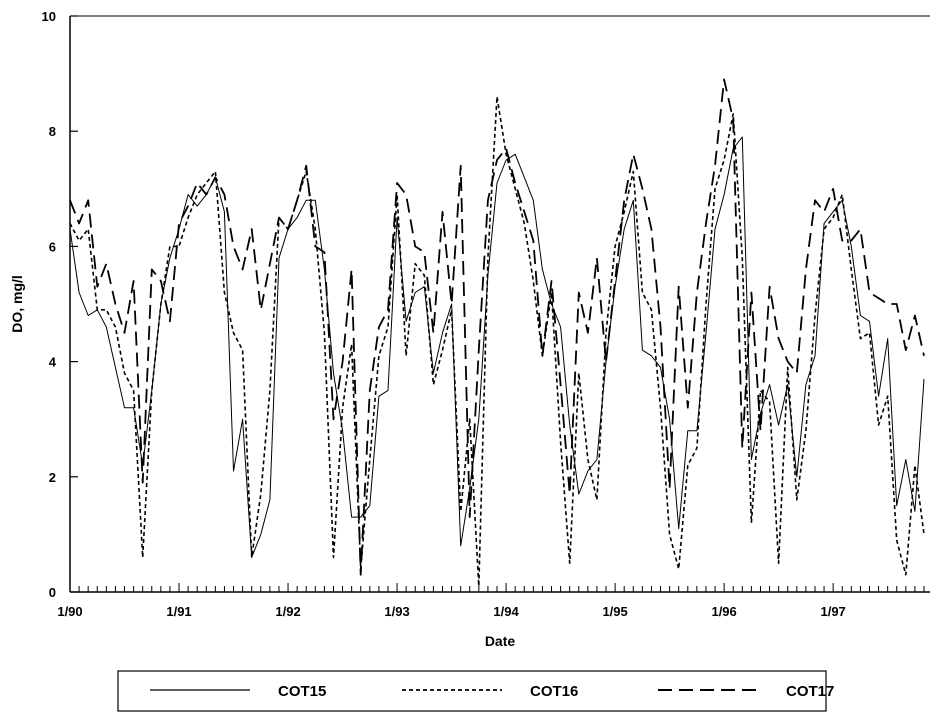 Image resolution: width=932 pixels, height=717 pixels. I want to click on y-axis-ticks, so click(74, 304).